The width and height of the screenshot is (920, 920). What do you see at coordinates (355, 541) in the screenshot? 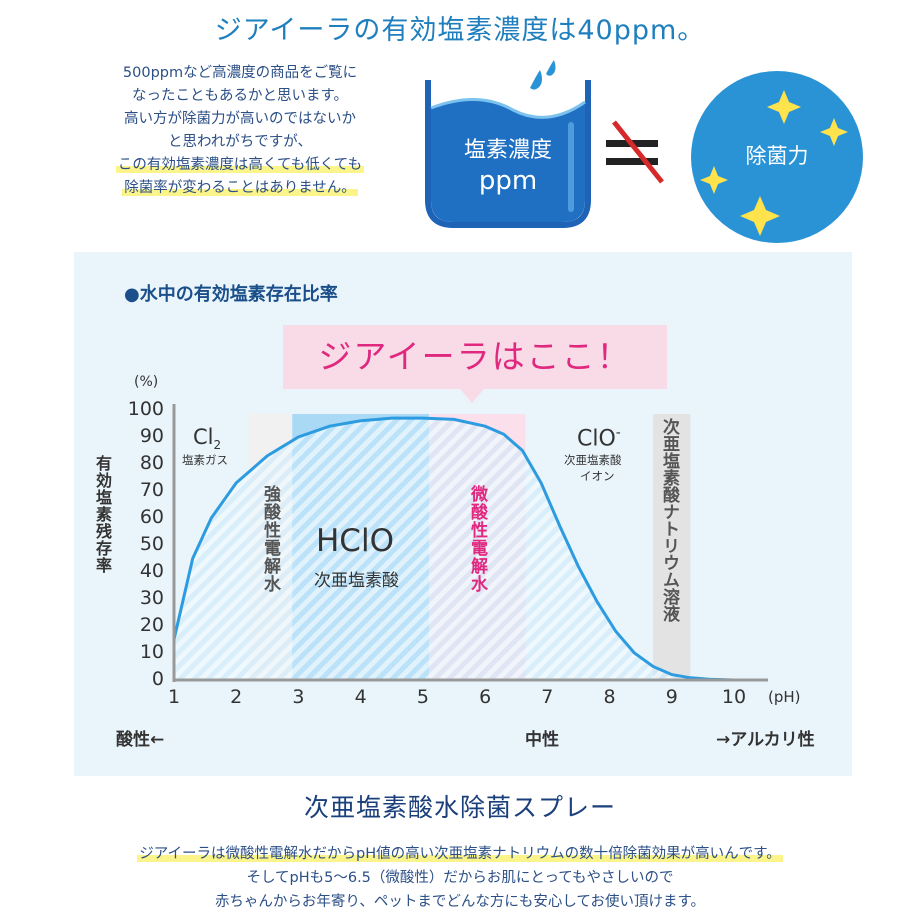
I see `hclo-label: HClO` at bounding box center [355, 541].